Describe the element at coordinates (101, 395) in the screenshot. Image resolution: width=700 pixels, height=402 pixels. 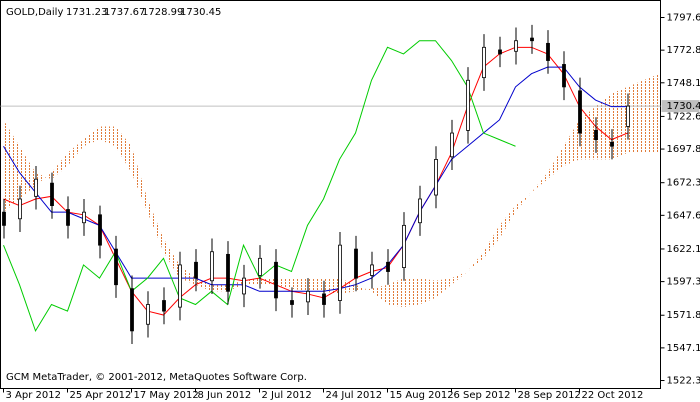
I see `x-tick-label: 25 Apr 2012` at that location.